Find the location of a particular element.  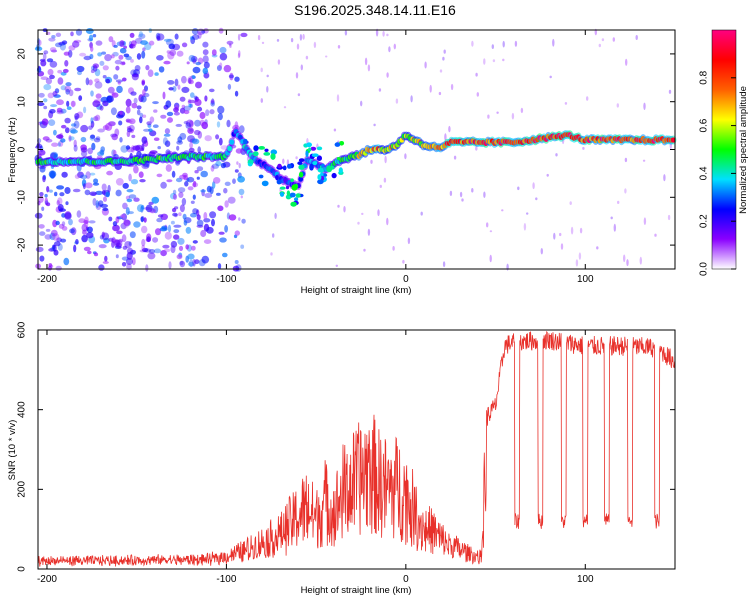

y-tick-label: -10 is located at coordinates (22, 197).